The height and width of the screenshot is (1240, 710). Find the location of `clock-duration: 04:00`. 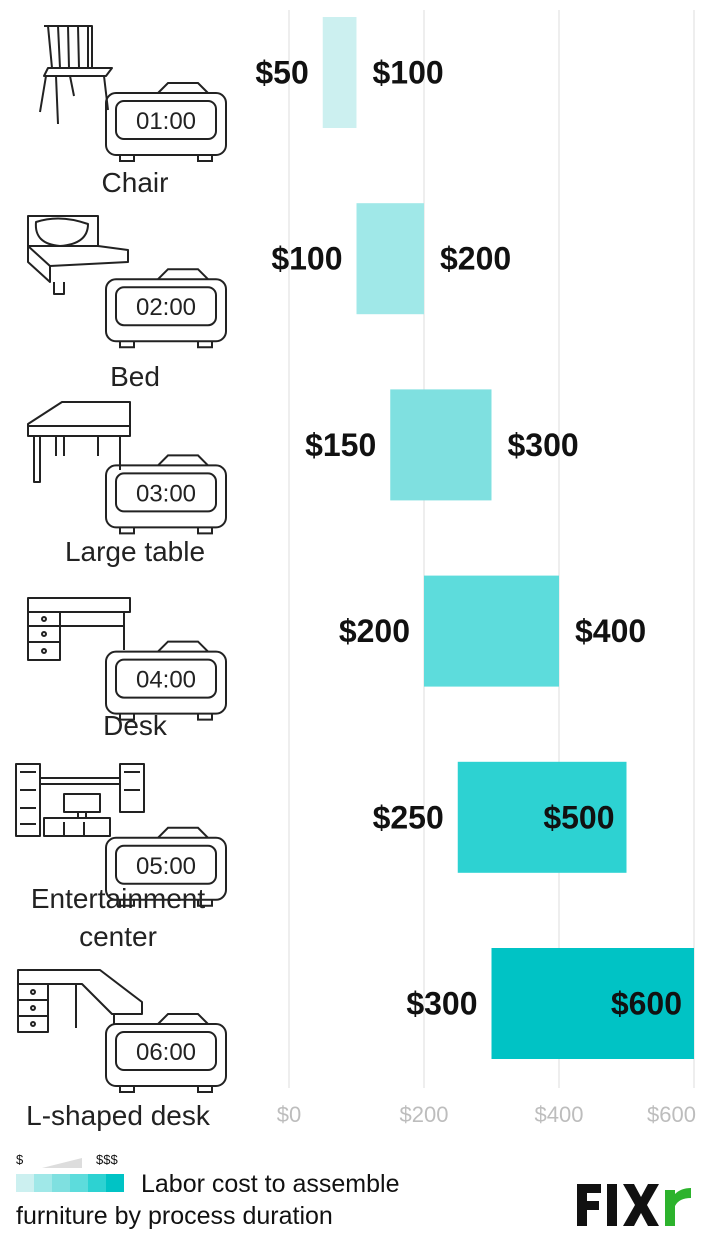

clock-duration: 04:00 is located at coordinates (166, 680).